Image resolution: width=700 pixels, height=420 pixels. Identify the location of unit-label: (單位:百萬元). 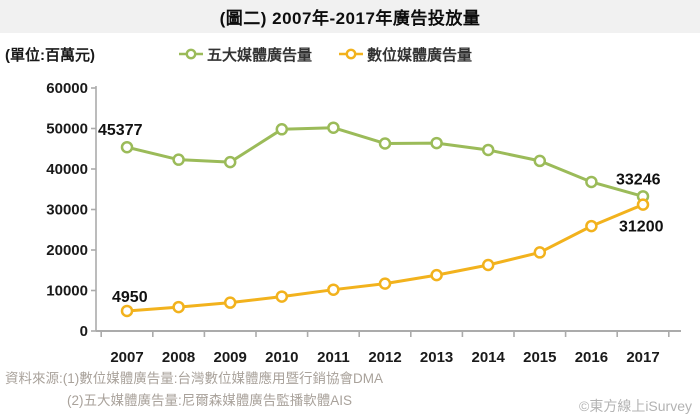
(50, 55).